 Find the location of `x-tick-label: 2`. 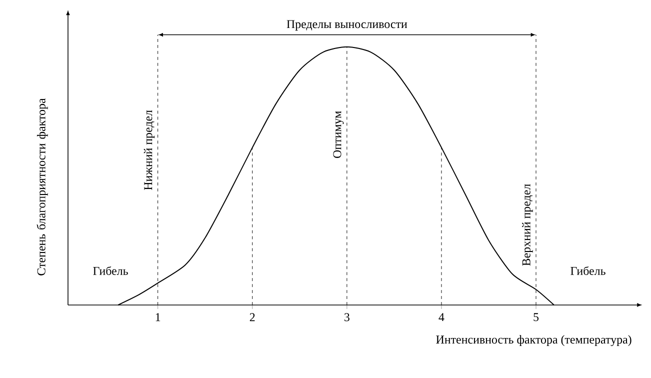

x-tick-label: 2 is located at coordinates (252, 317).